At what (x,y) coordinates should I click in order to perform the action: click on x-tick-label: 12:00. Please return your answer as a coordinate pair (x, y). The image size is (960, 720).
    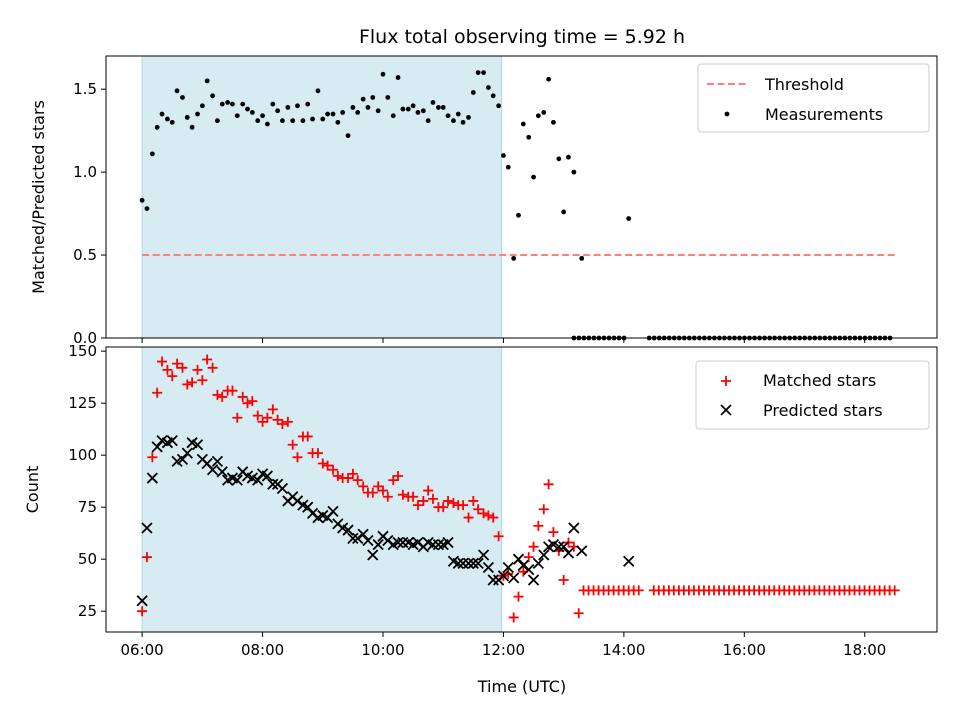
    Looking at the image, I should click on (503, 650).